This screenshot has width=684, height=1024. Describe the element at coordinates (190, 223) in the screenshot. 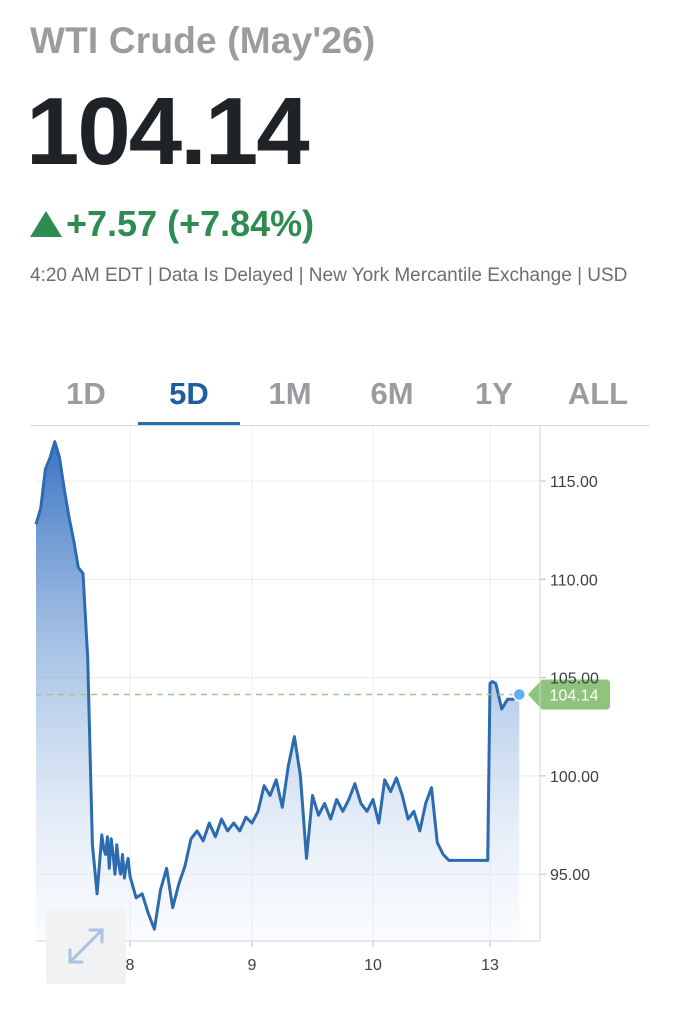

I see `price-change-value: +7.57 (+7.84%)` at that location.